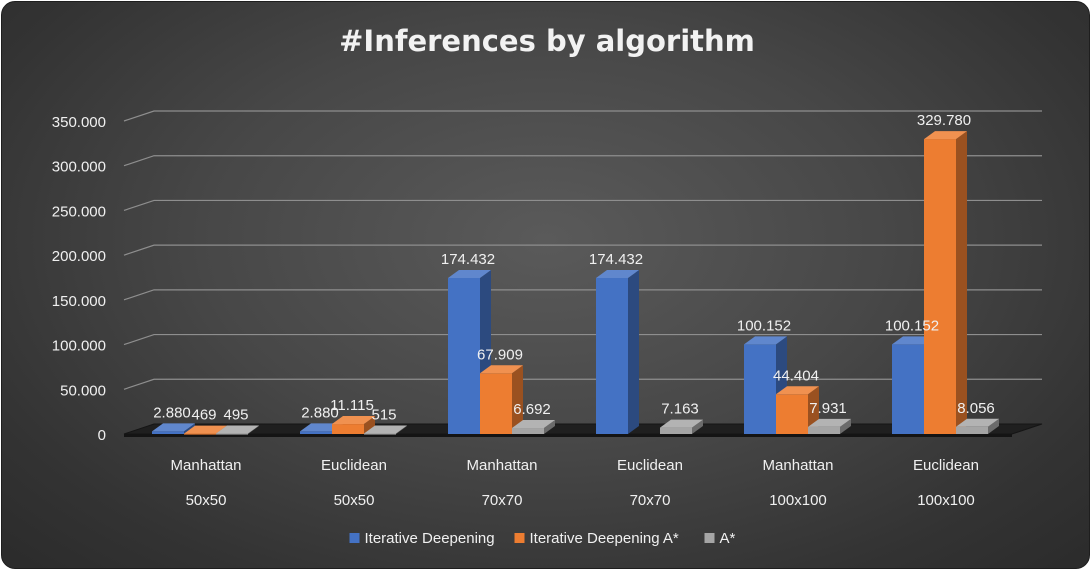  I want to click on floor-edge, so click(568, 435).